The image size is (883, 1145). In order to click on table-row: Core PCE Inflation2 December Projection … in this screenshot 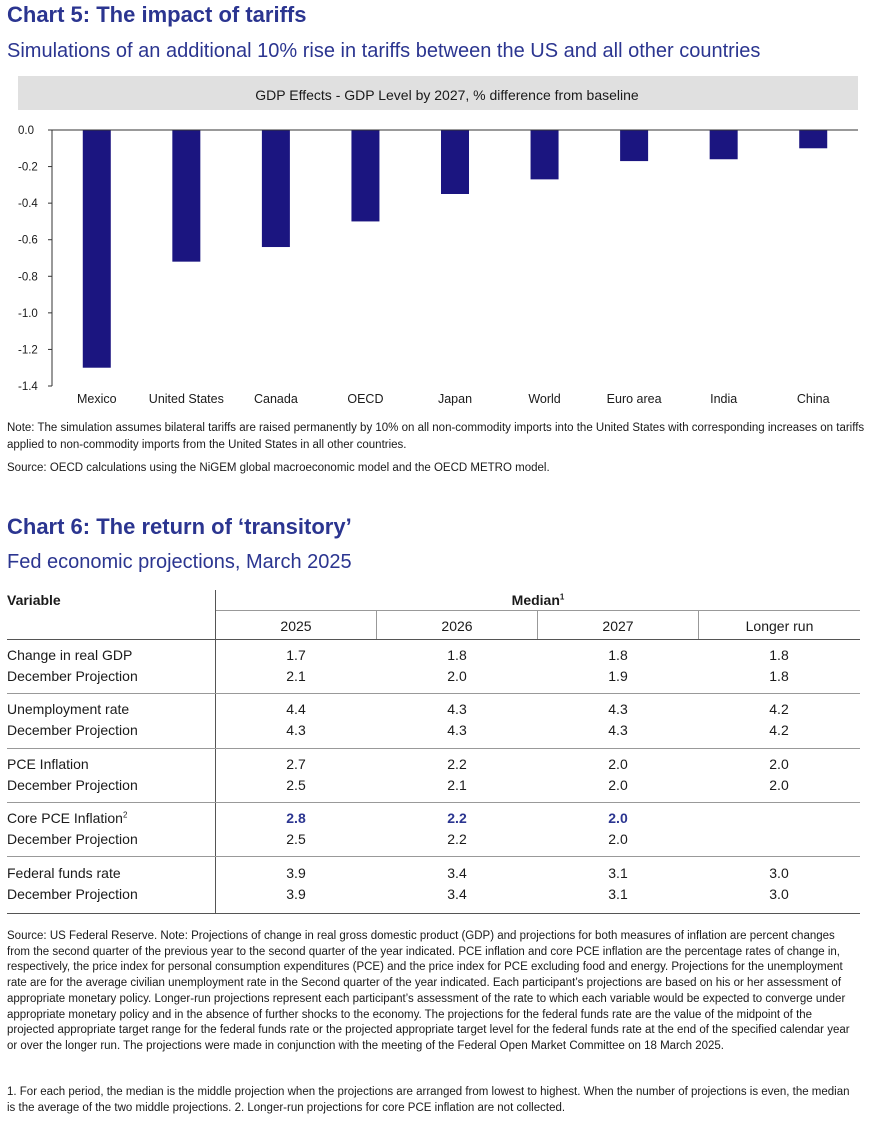, I will do `click(433, 829)`.